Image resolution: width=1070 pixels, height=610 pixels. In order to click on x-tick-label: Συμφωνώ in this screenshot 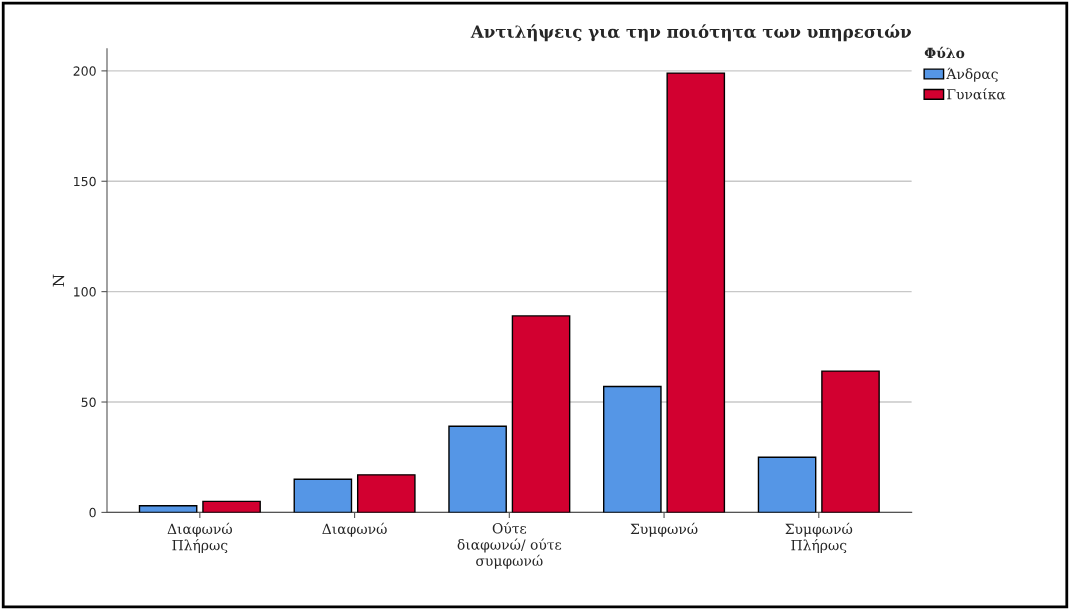, I will do `click(664, 529)`.